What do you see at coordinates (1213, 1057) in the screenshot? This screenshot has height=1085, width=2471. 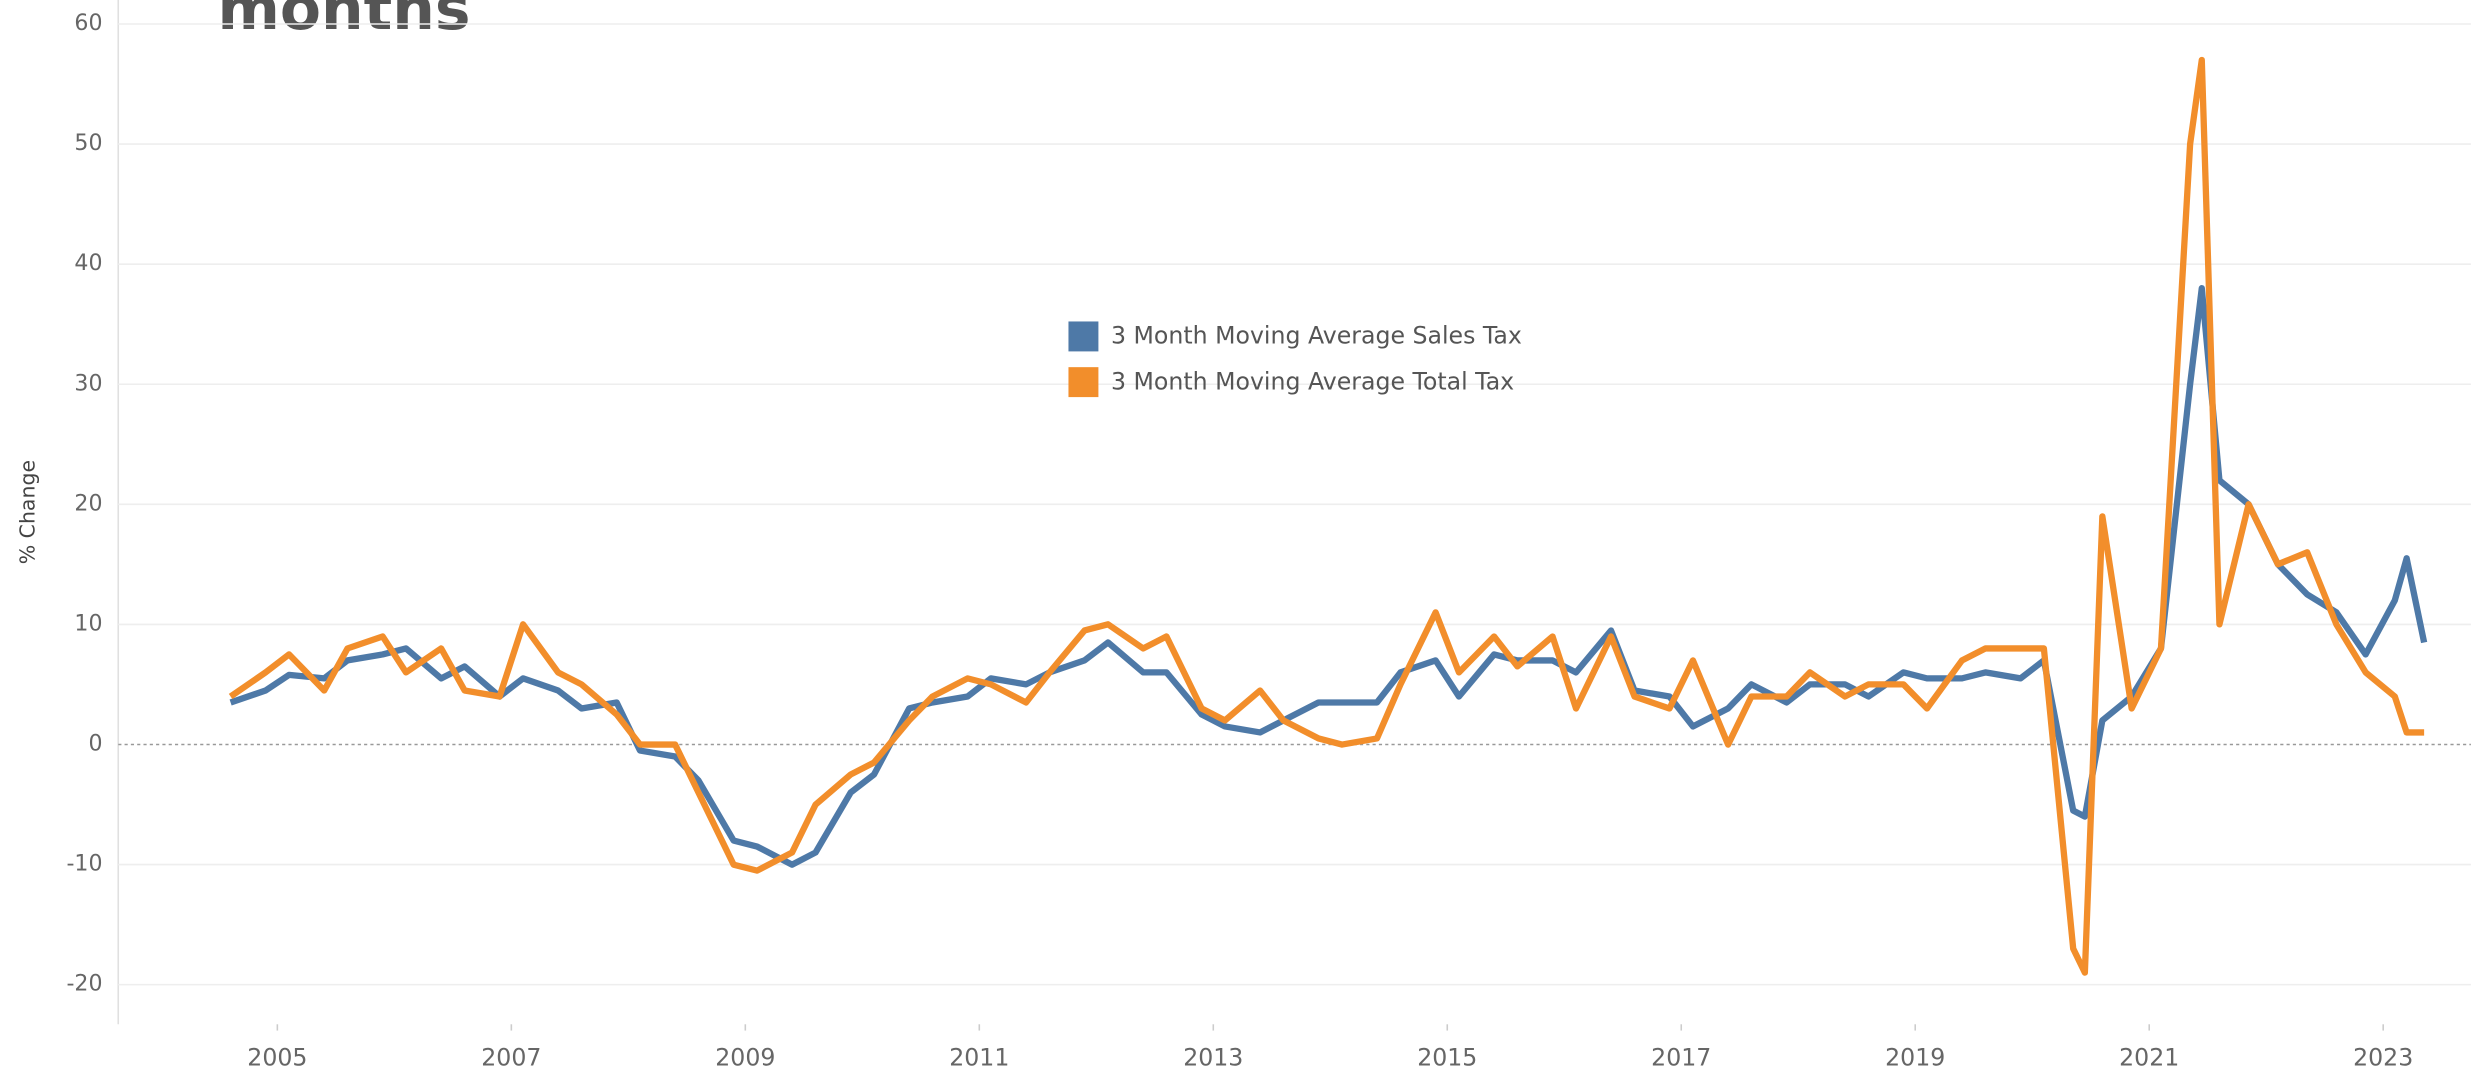 I see `x-tick-label: 2013` at bounding box center [1213, 1057].